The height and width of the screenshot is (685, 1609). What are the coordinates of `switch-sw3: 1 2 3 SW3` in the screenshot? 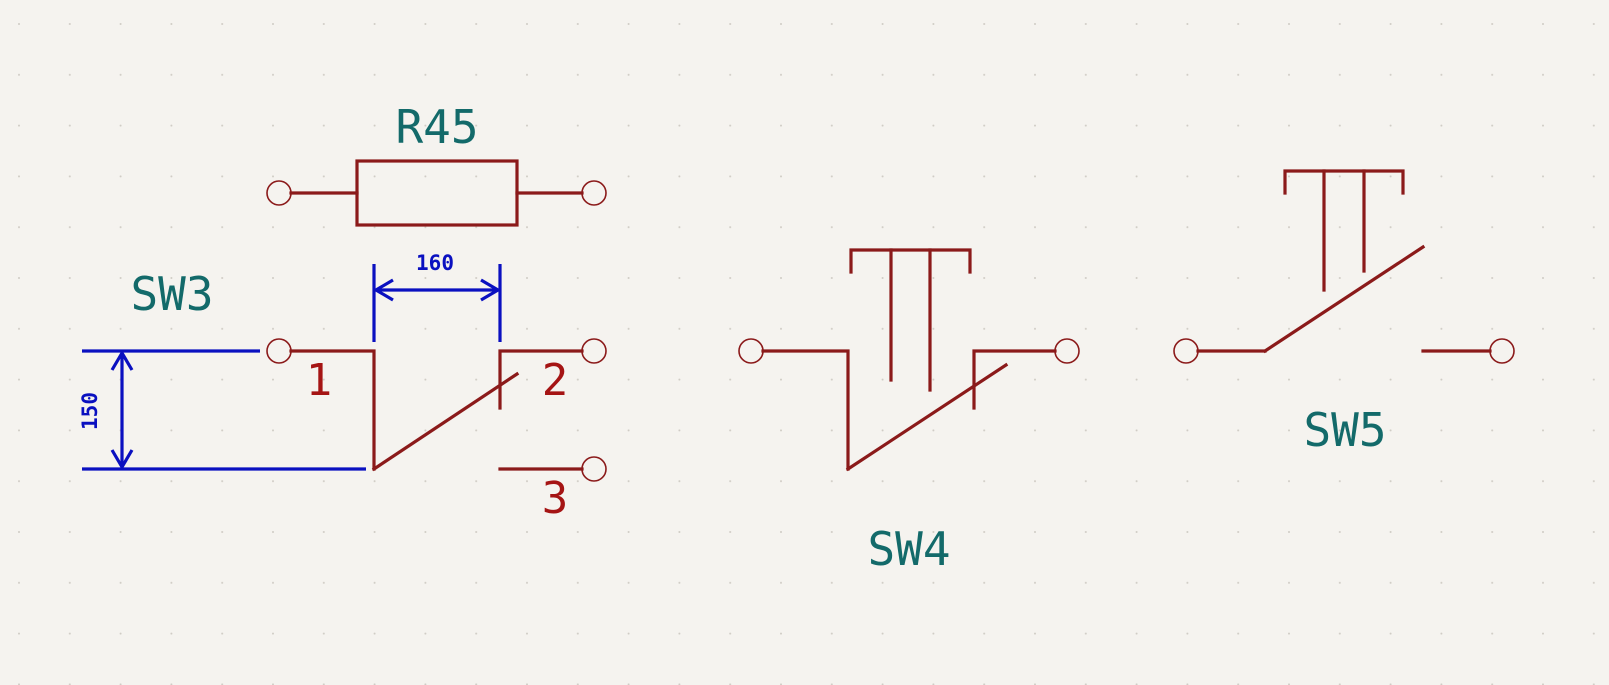 It's located at (368, 395).